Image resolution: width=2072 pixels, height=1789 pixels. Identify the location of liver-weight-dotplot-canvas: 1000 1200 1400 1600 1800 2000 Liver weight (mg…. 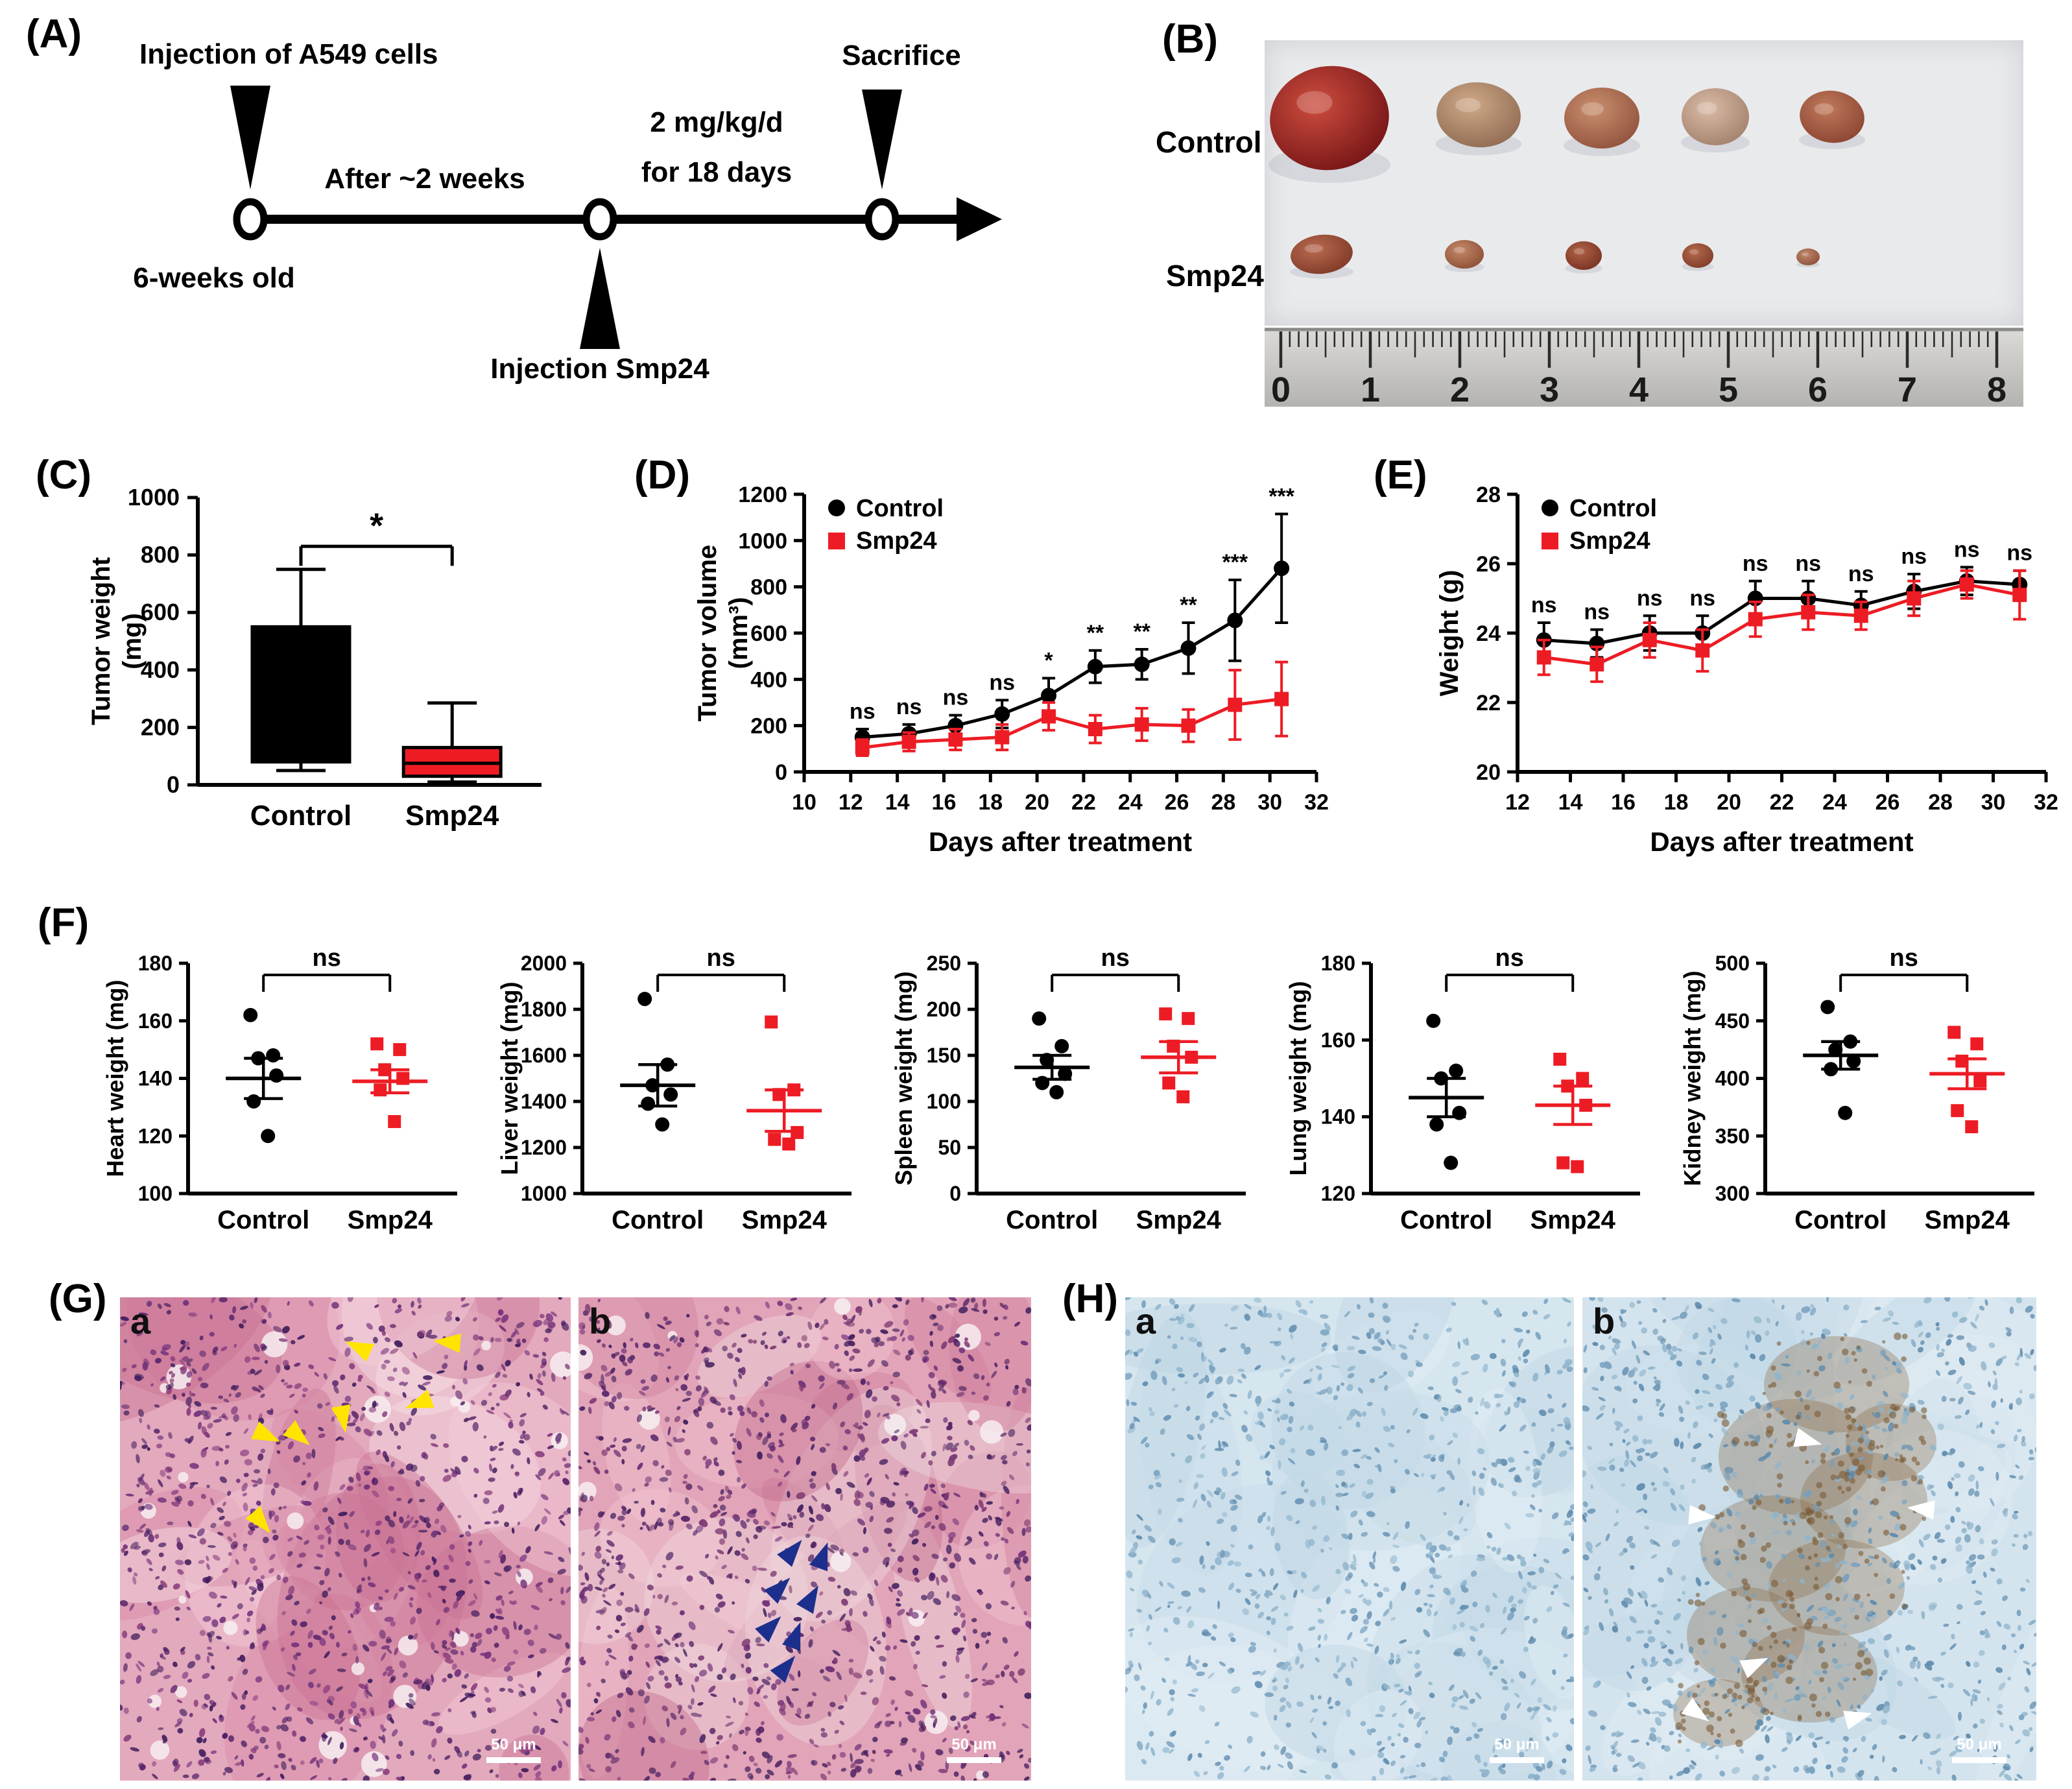
(673, 1089).